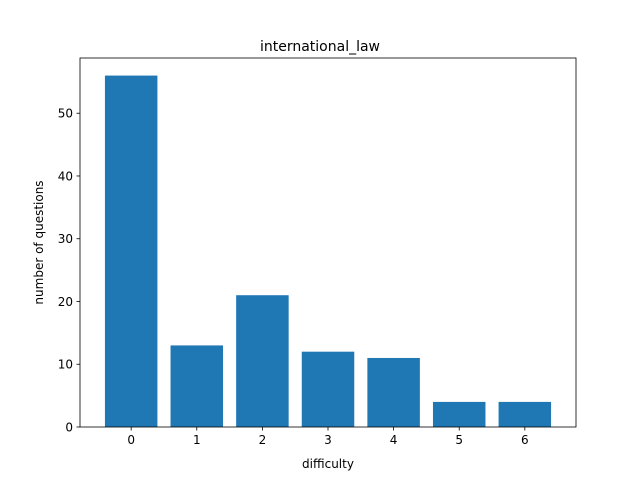 This screenshot has width=640, height=480. What do you see at coordinates (320, 47) in the screenshot?
I see `chart-title: international_law` at bounding box center [320, 47].